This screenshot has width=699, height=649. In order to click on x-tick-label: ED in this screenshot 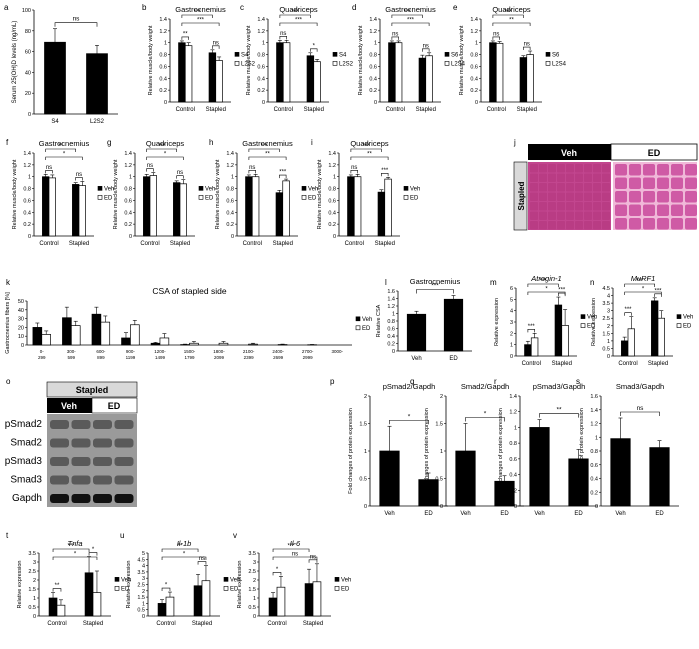, I will do `click(428, 514)`.